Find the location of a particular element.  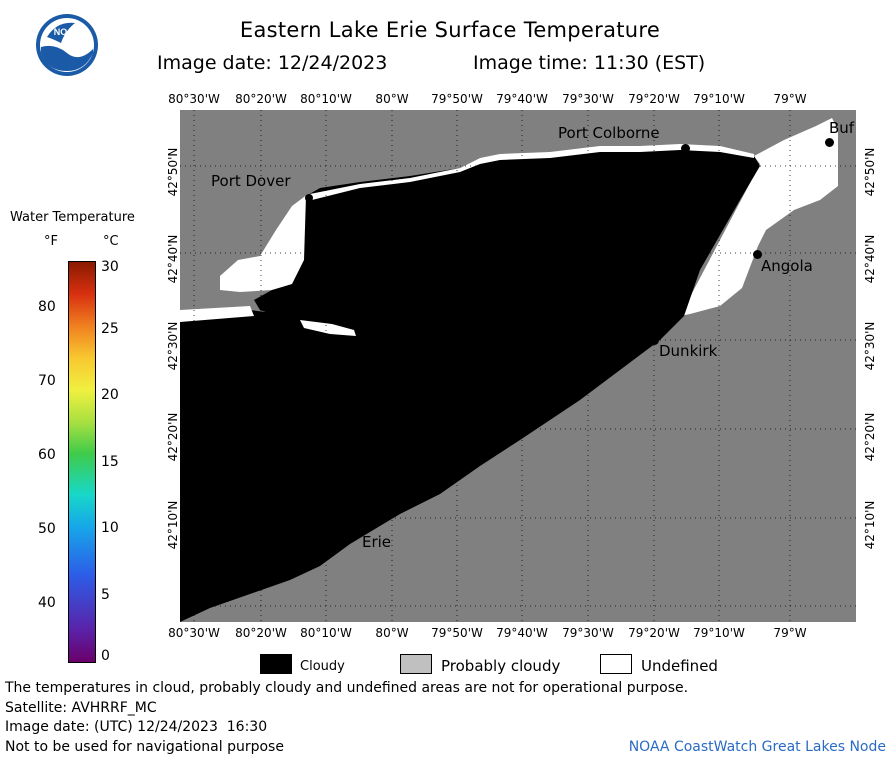

city-label-port-dover: Port Dover is located at coordinates (251, 181).